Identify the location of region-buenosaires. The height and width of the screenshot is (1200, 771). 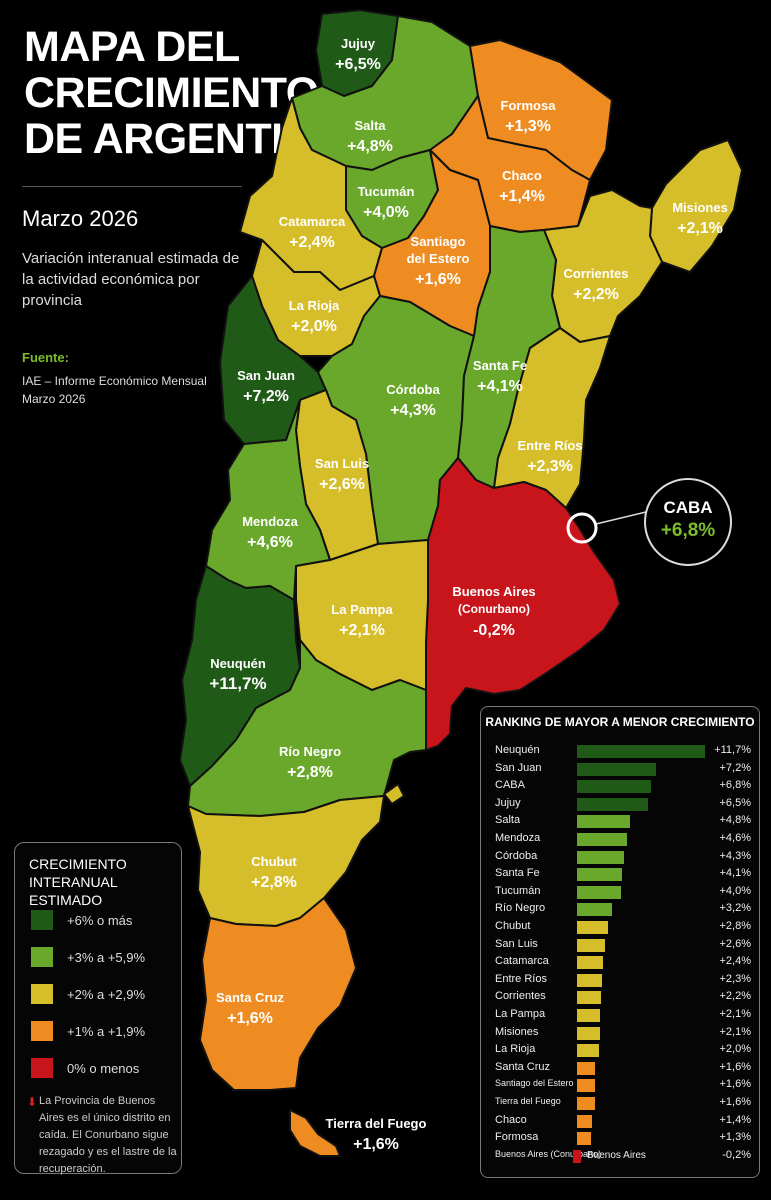
(523, 604).